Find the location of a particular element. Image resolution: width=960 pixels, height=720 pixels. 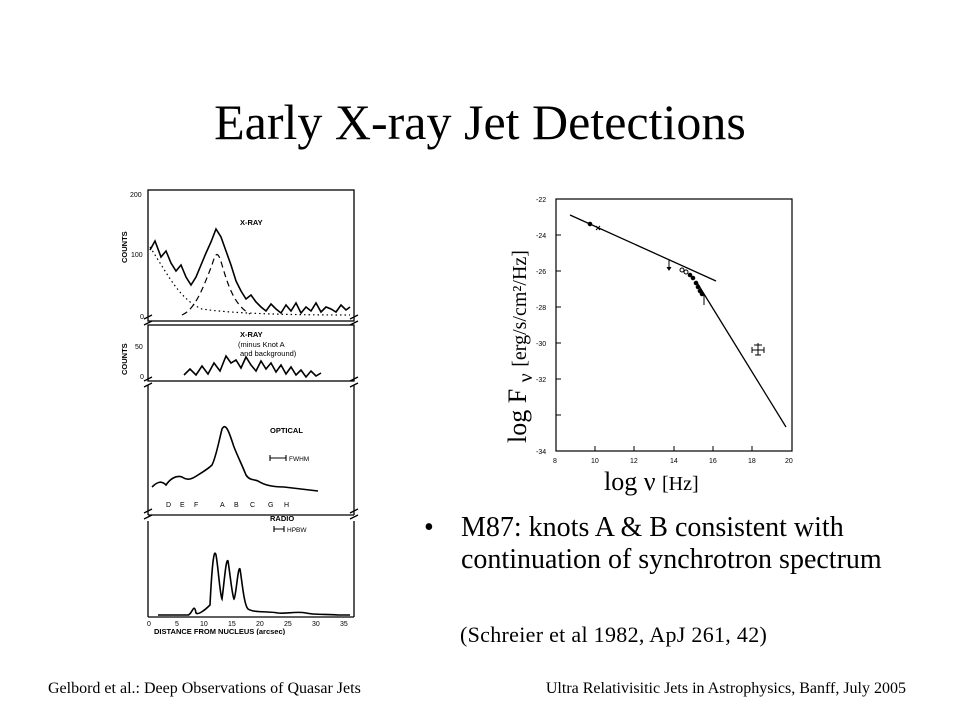

knot-f: F is located at coordinates (196, 505).